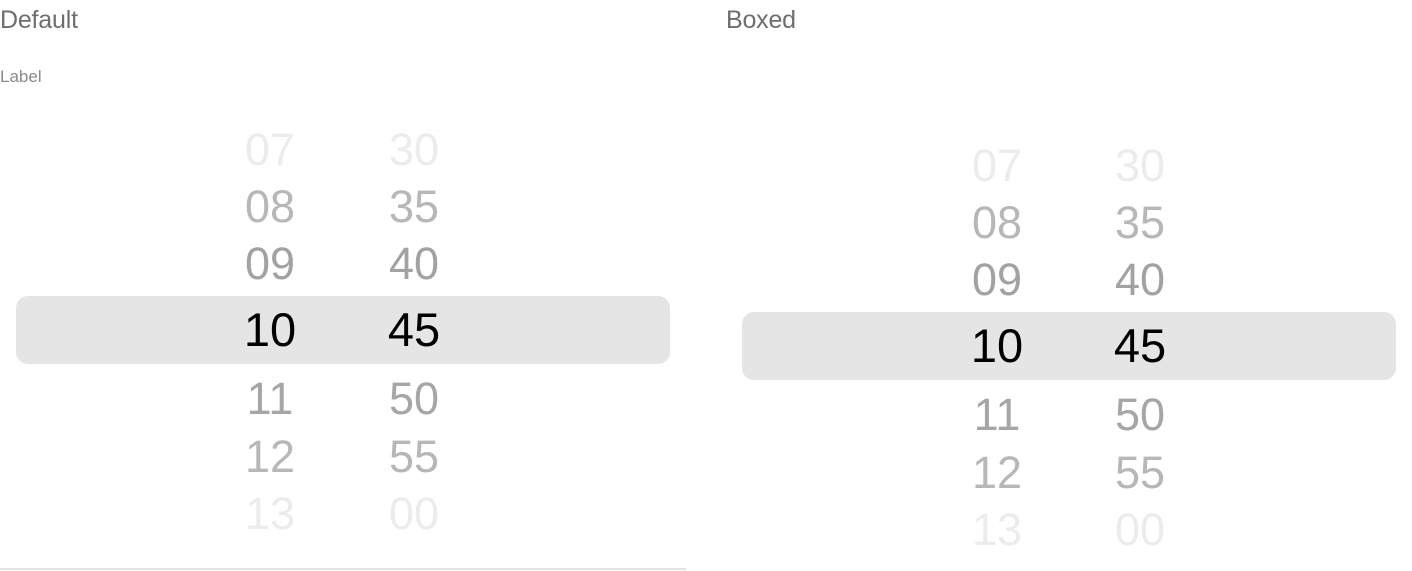 The width and height of the screenshot is (1412, 571). Describe the element at coordinates (343, 569) in the screenshot. I see `default-picker-underline` at that location.